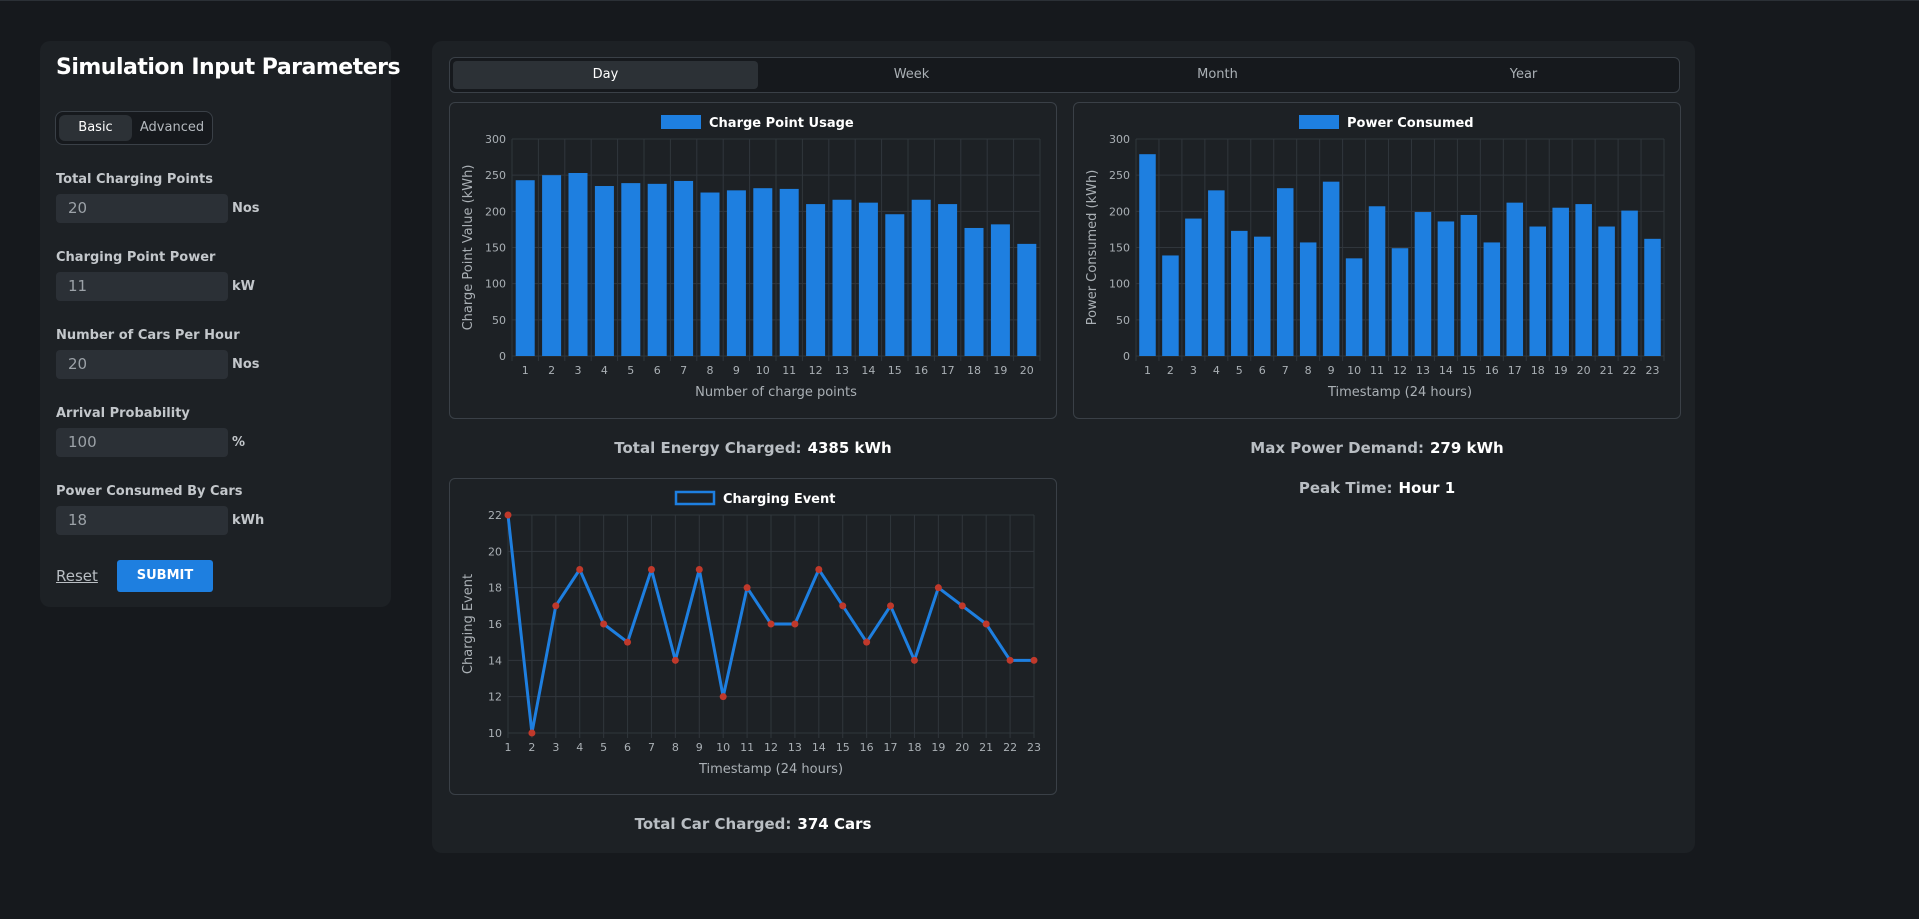 The image size is (1919, 919). I want to click on tab-day: Day, so click(605, 75).